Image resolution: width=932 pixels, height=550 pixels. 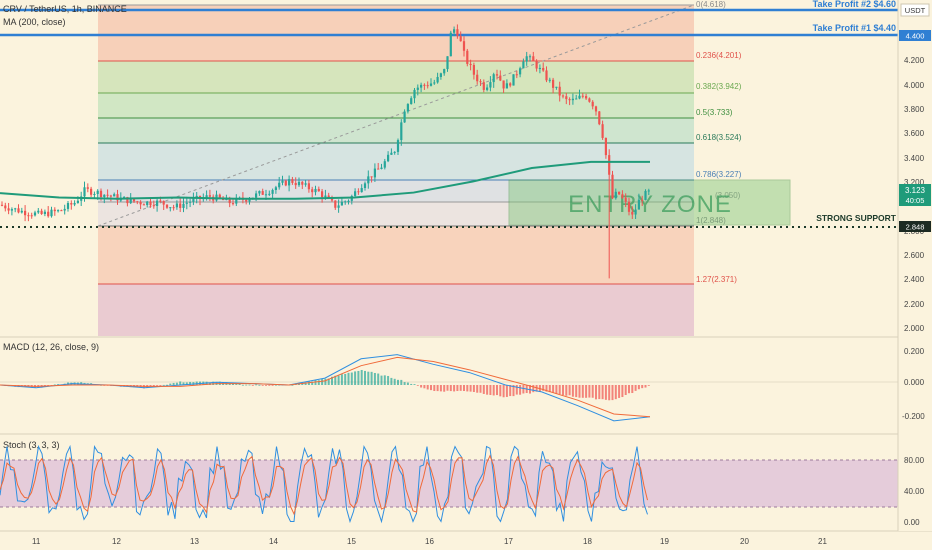 I want to click on time-tick: 16, so click(x=429, y=541).